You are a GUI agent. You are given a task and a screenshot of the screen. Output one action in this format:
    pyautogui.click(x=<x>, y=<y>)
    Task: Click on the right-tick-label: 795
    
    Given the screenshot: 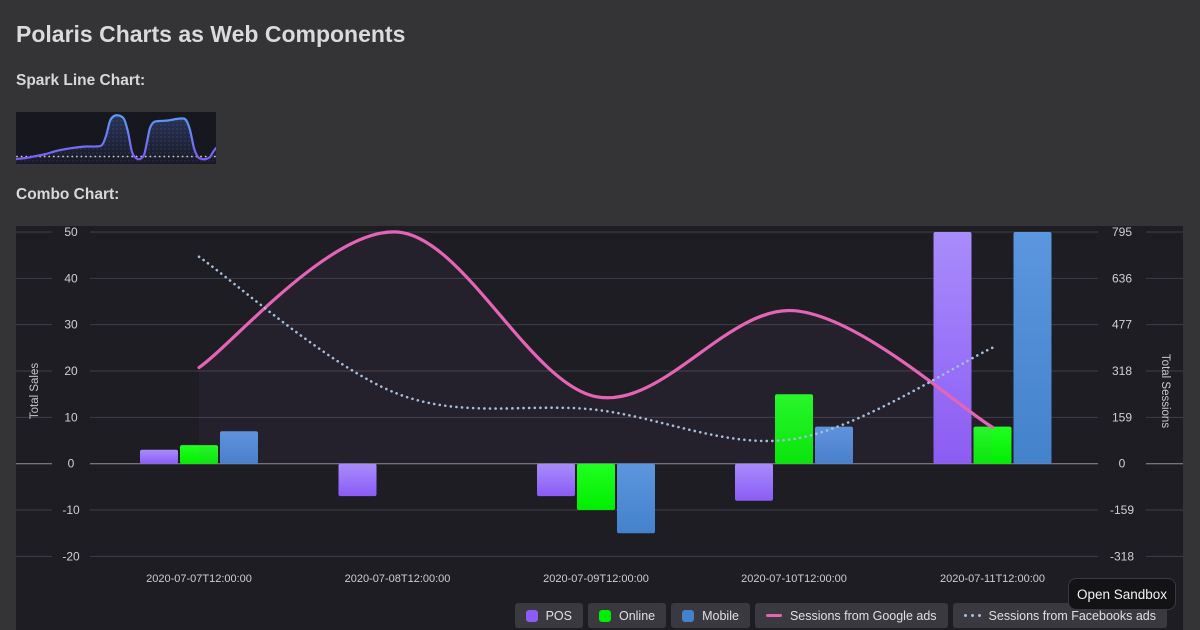 What is the action you would take?
    pyautogui.click(x=1122, y=232)
    